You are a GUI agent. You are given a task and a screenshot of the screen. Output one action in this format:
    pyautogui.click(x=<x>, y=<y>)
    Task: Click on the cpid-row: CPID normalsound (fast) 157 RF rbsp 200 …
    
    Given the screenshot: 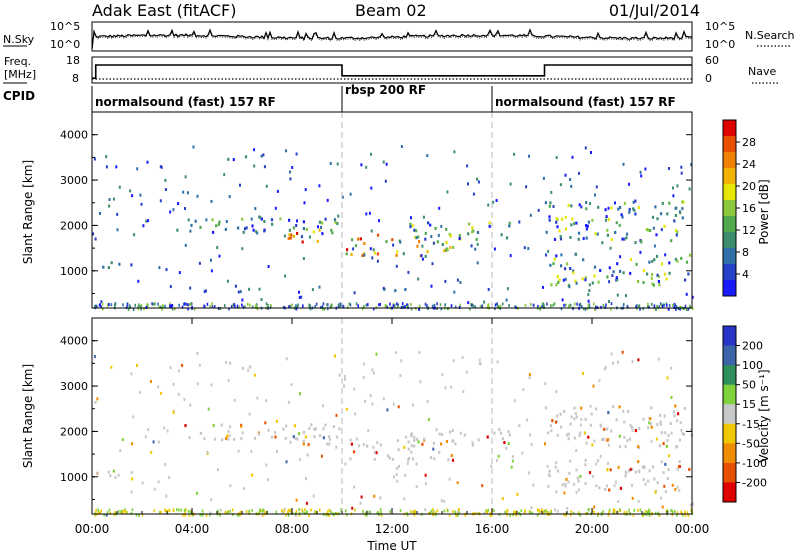 What is the action you would take?
    pyautogui.click(x=339, y=97)
    